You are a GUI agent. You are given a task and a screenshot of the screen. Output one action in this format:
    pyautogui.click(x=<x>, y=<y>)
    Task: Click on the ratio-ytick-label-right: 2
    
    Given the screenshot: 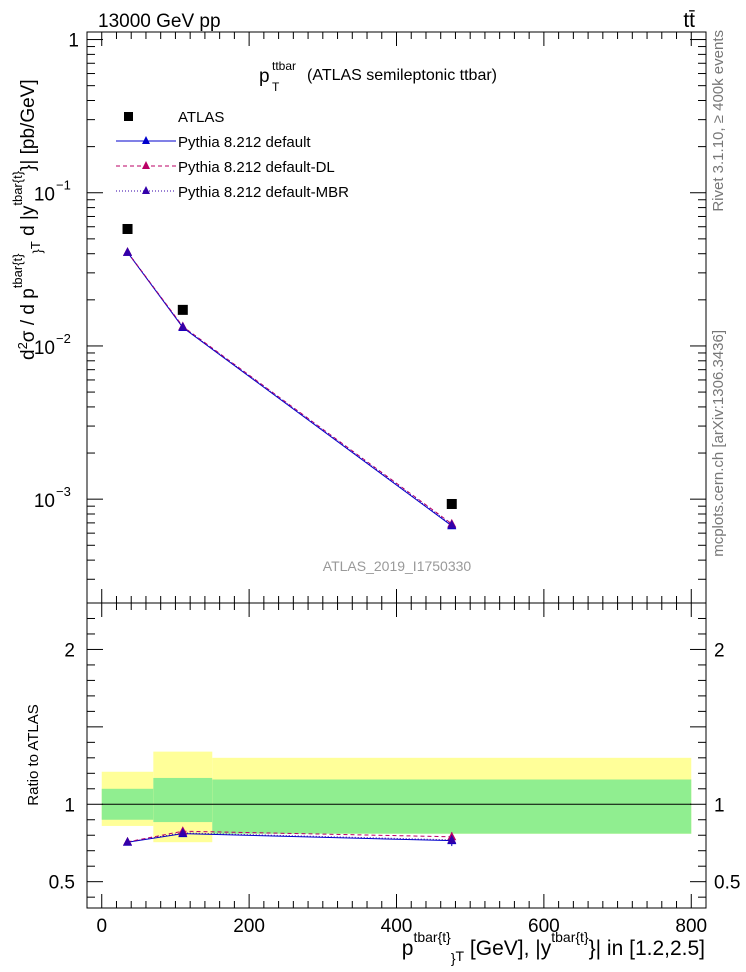 What is the action you would take?
    pyautogui.click(x=719, y=650)
    